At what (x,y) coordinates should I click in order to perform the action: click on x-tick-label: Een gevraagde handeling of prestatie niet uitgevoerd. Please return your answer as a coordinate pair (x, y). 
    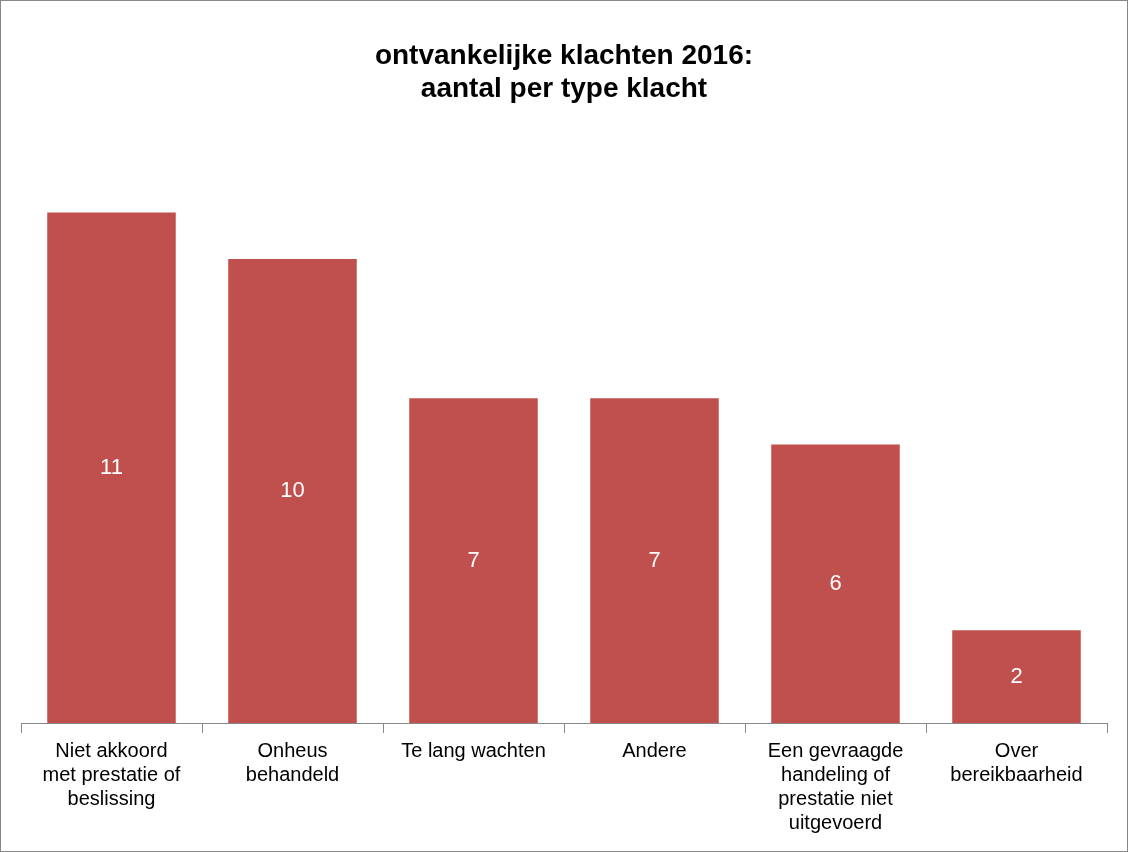
    Looking at the image, I should click on (835, 785).